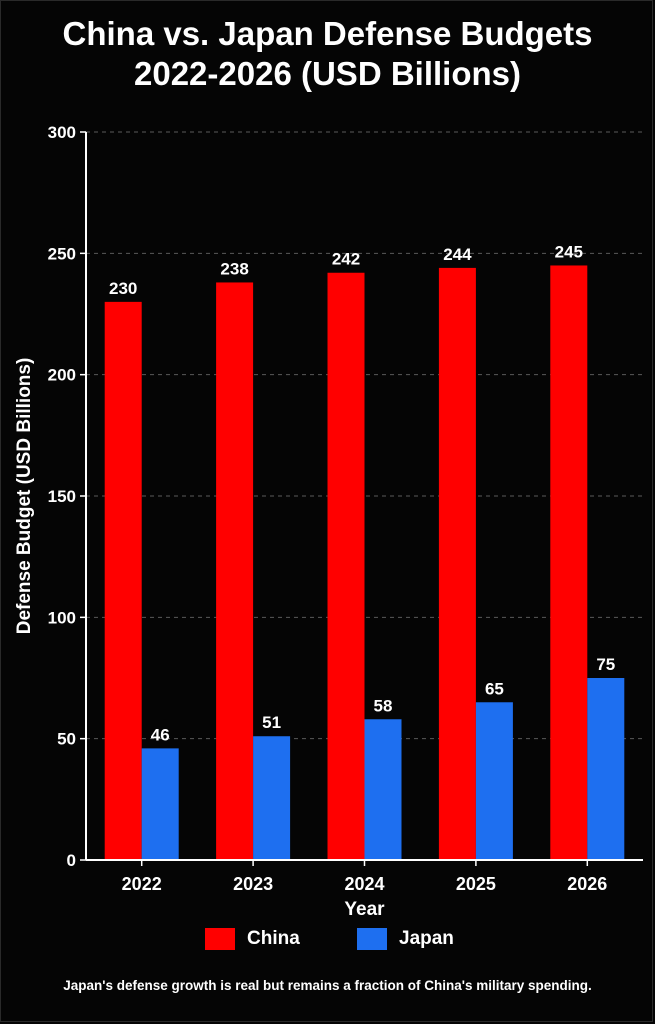  What do you see at coordinates (494, 688) in the screenshot?
I see `data-label-japan-2025: 65` at bounding box center [494, 688].